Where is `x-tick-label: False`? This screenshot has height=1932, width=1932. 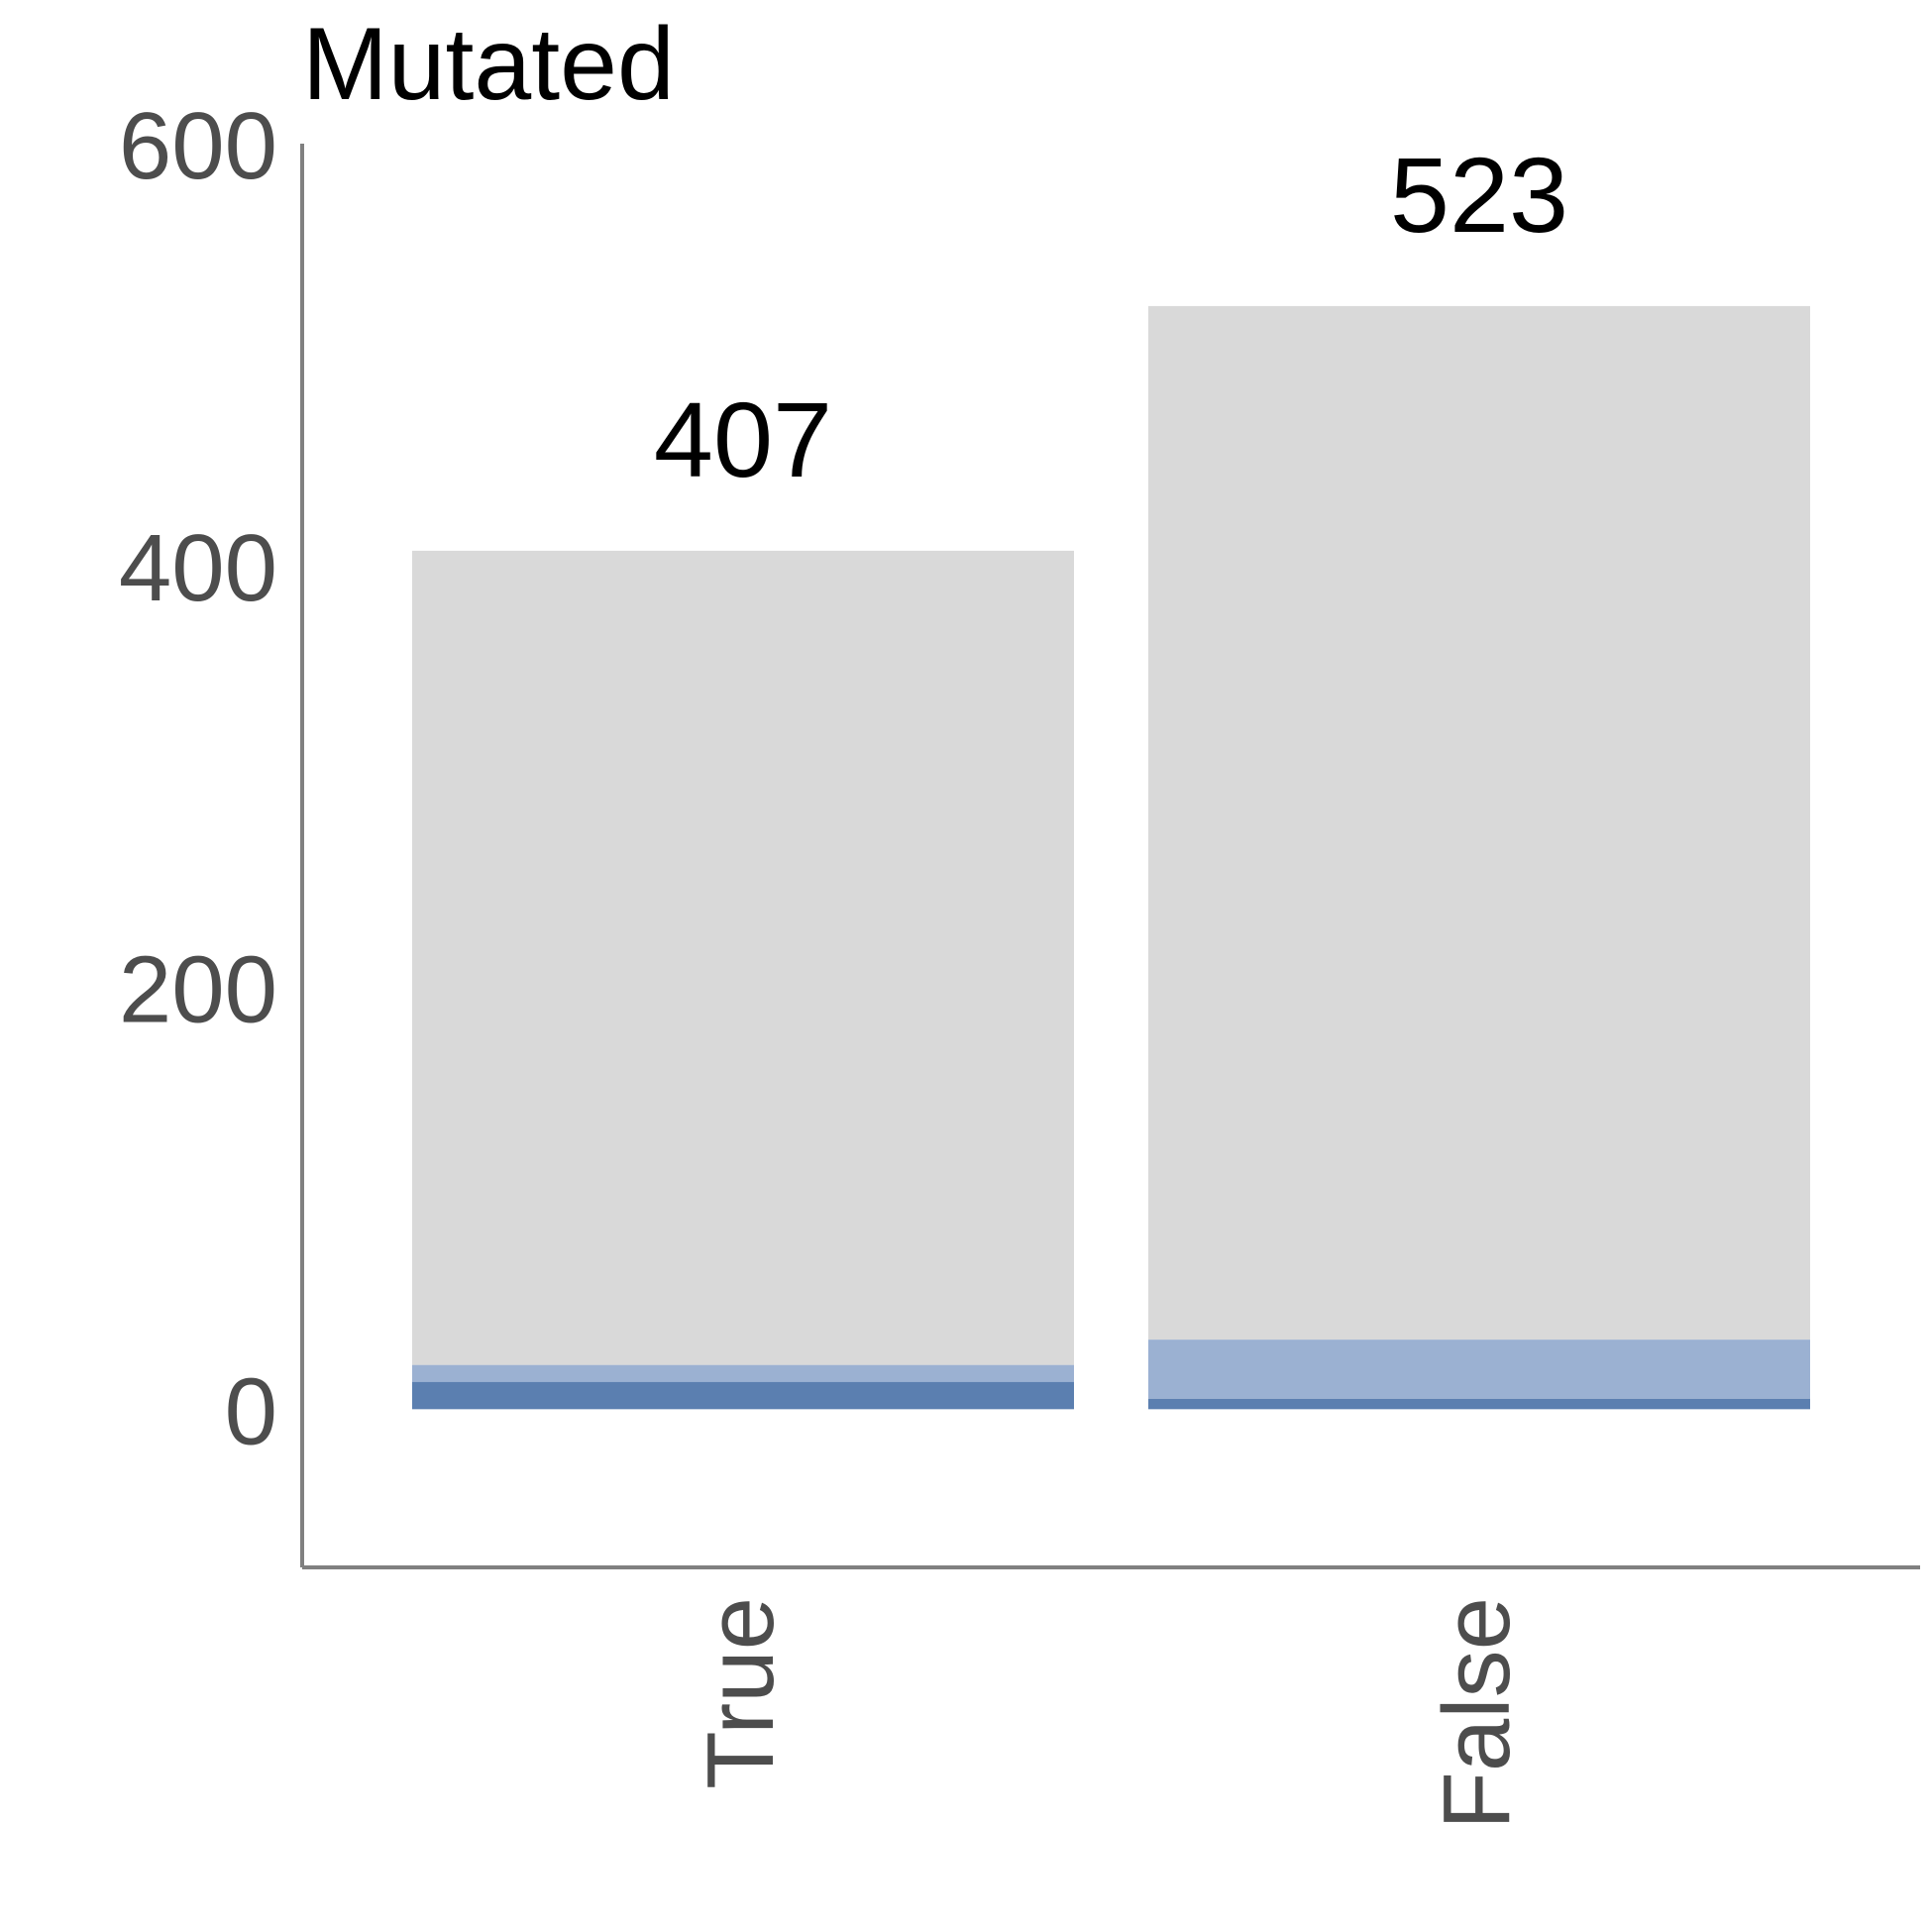
x-tick-label: False is located at coordinates (1477, 1713).